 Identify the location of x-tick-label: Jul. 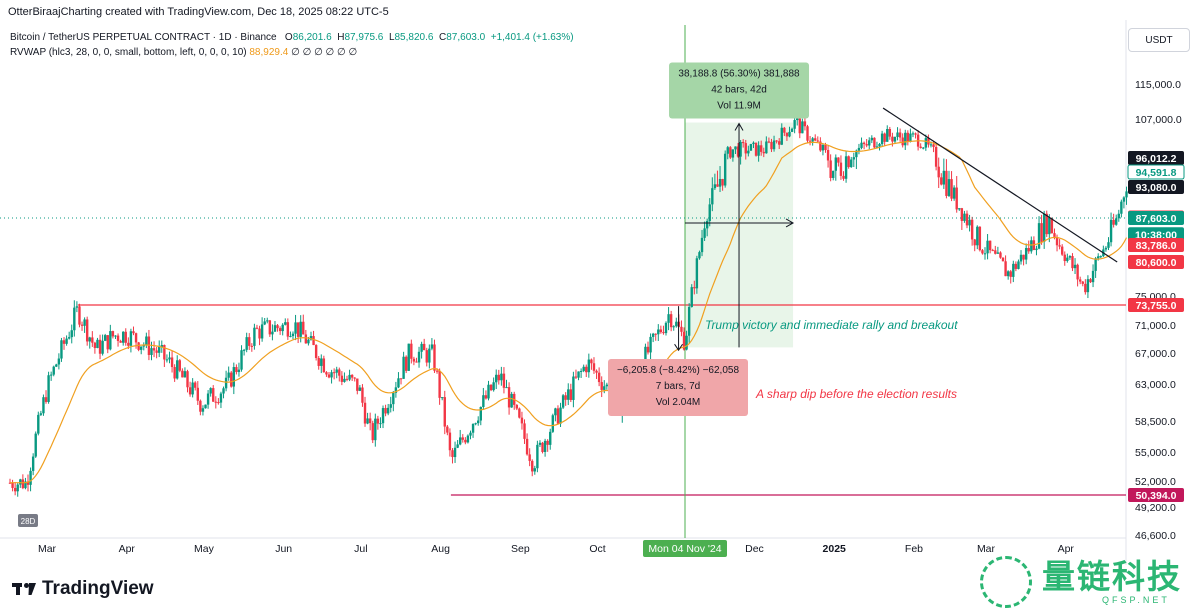
(360, 549).